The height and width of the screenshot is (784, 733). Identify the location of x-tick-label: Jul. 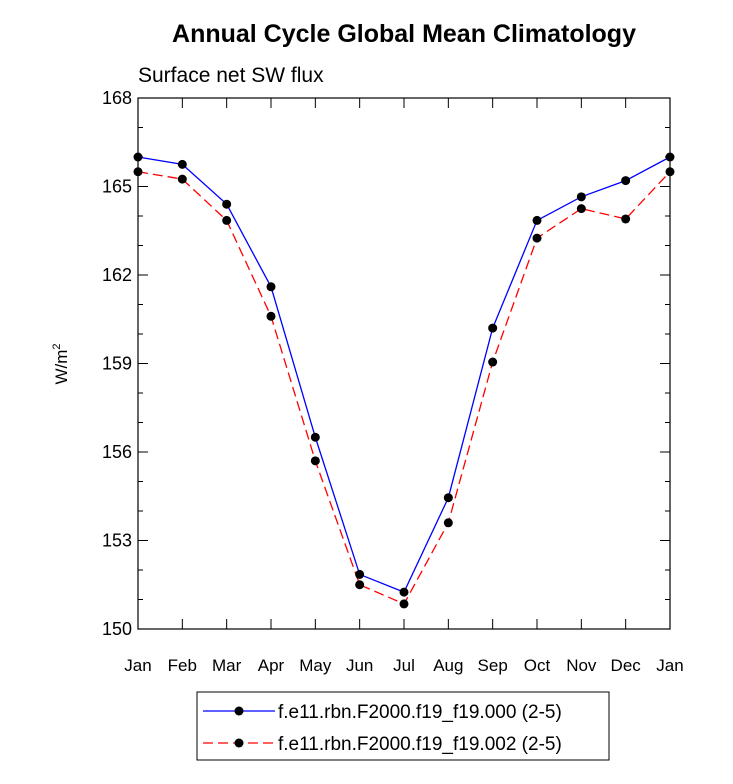
(404, 665).